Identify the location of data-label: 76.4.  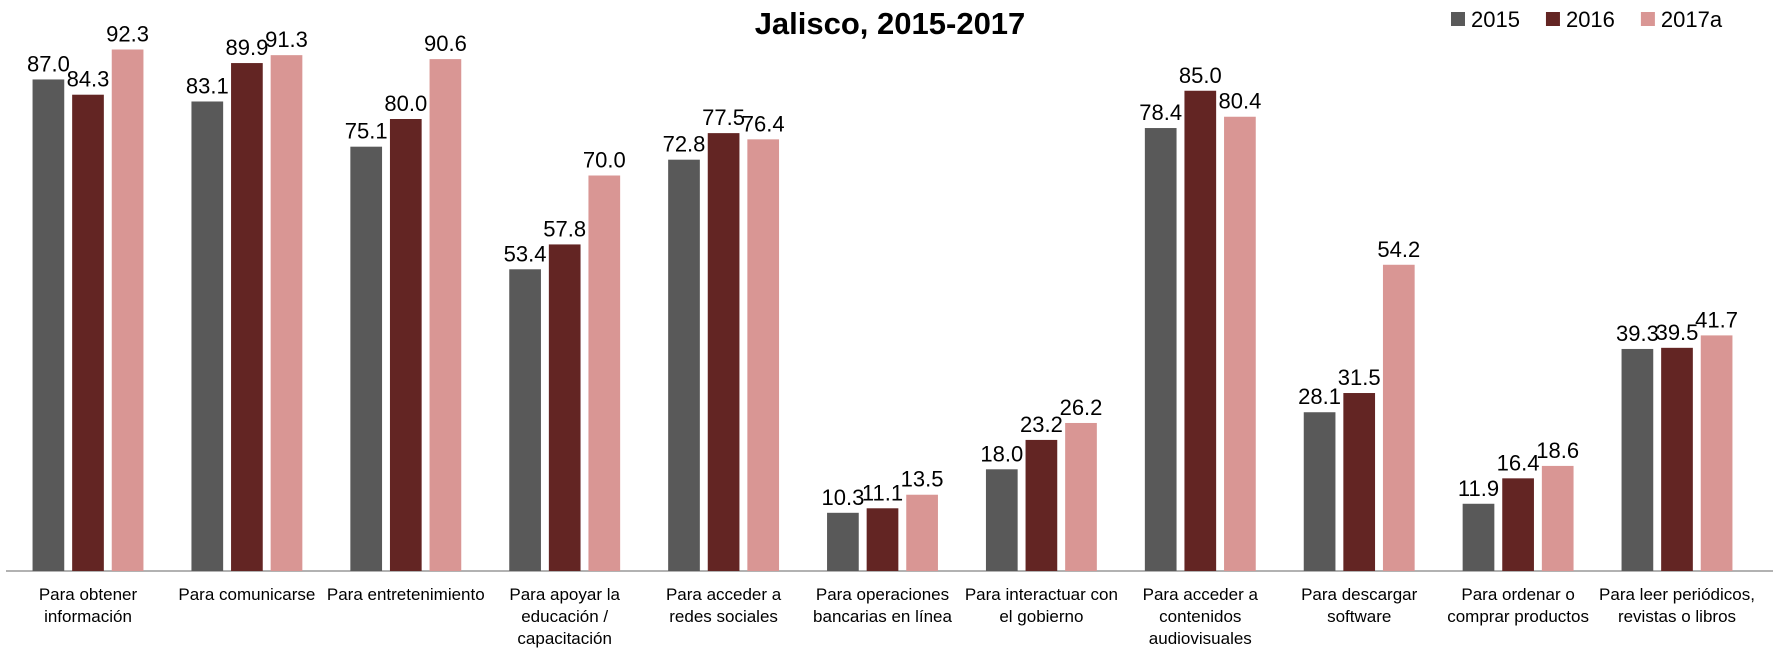
(763, 123).